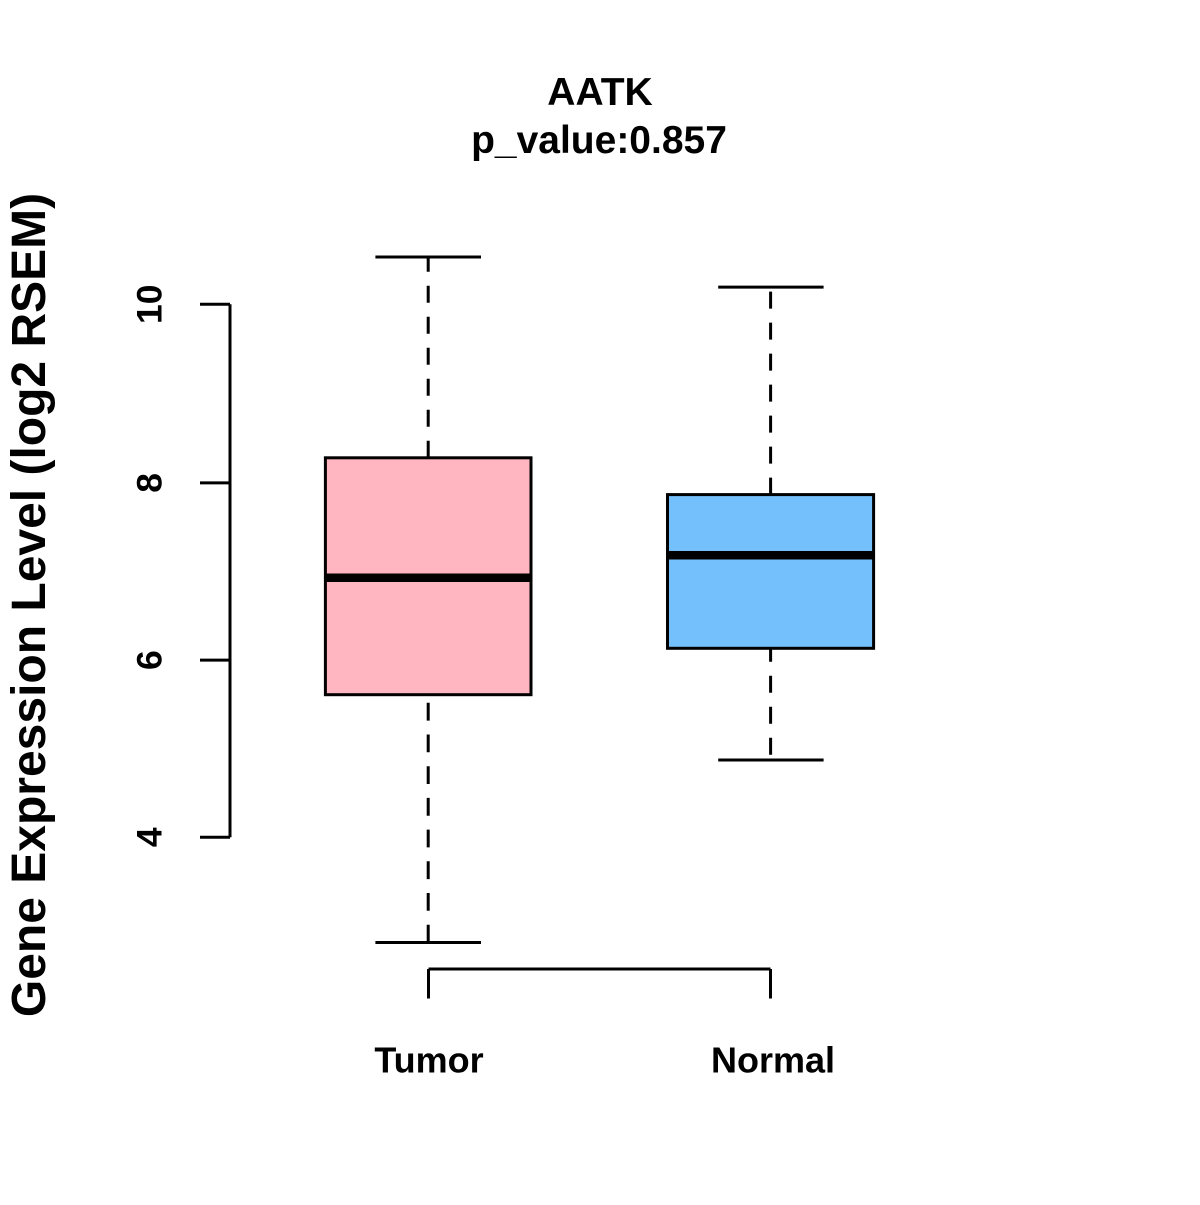 The height and width of the screenshot is (1205, 1200). Describe the element at coordinates (150, 304) in the screenshot. I see `svg-text: 10` at that location.